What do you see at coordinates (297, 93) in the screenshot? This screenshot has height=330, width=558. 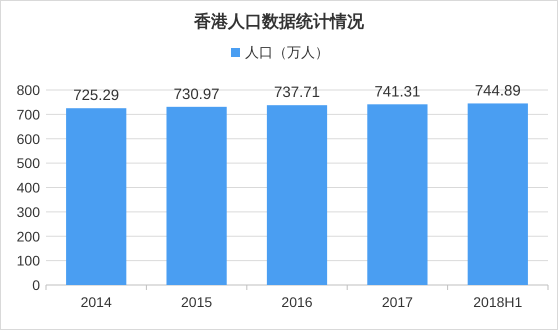 I see `data-label: 737.71` at bounding box center [297, 93].